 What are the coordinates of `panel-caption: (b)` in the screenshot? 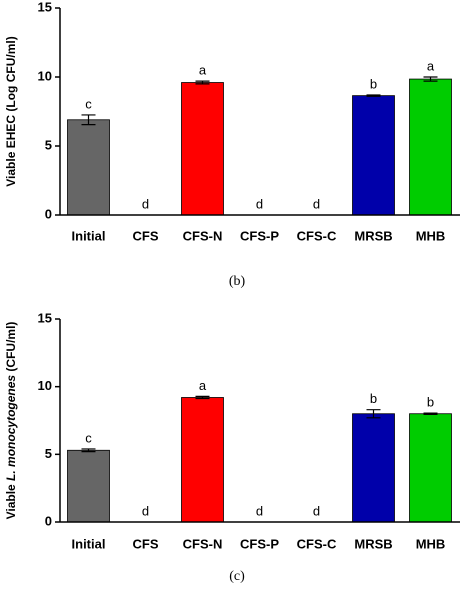 It's located at (237, 281).